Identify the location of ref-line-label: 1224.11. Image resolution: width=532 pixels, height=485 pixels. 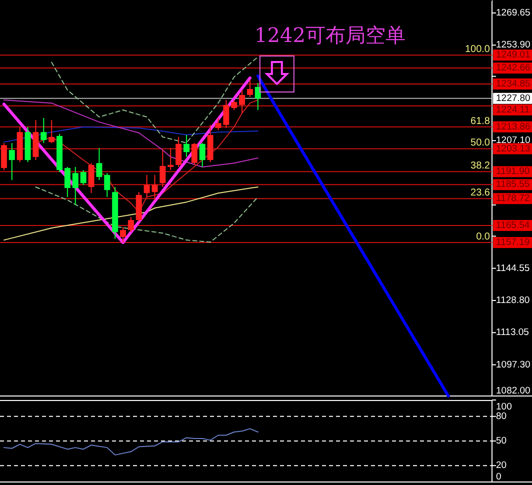
(513, 110).